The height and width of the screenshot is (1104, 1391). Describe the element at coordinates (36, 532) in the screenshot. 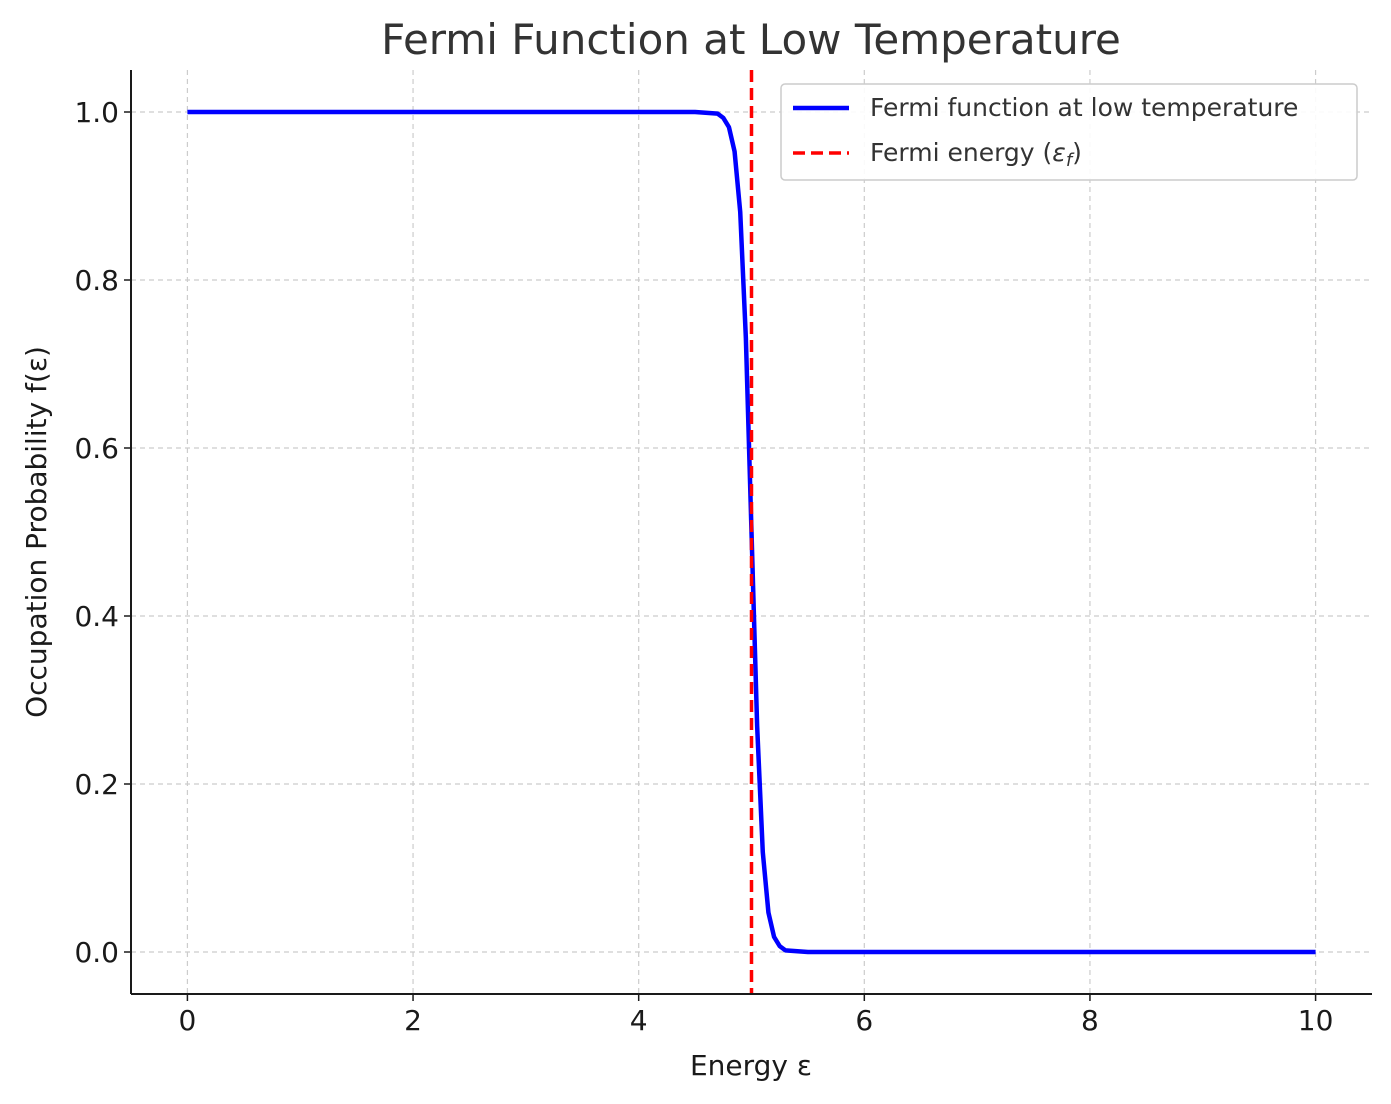

I see `y-axis-label: Occupation Probability f(ε)` at that location.